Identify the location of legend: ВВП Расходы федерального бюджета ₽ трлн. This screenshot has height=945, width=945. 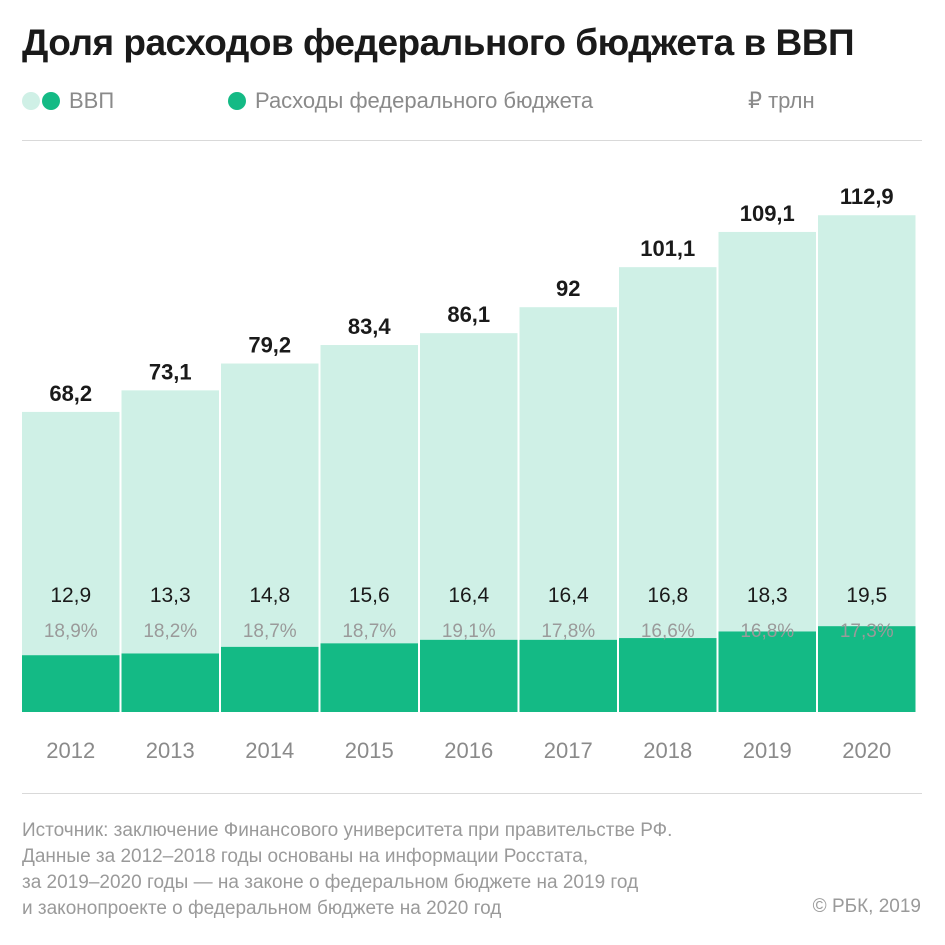
(472, 101).